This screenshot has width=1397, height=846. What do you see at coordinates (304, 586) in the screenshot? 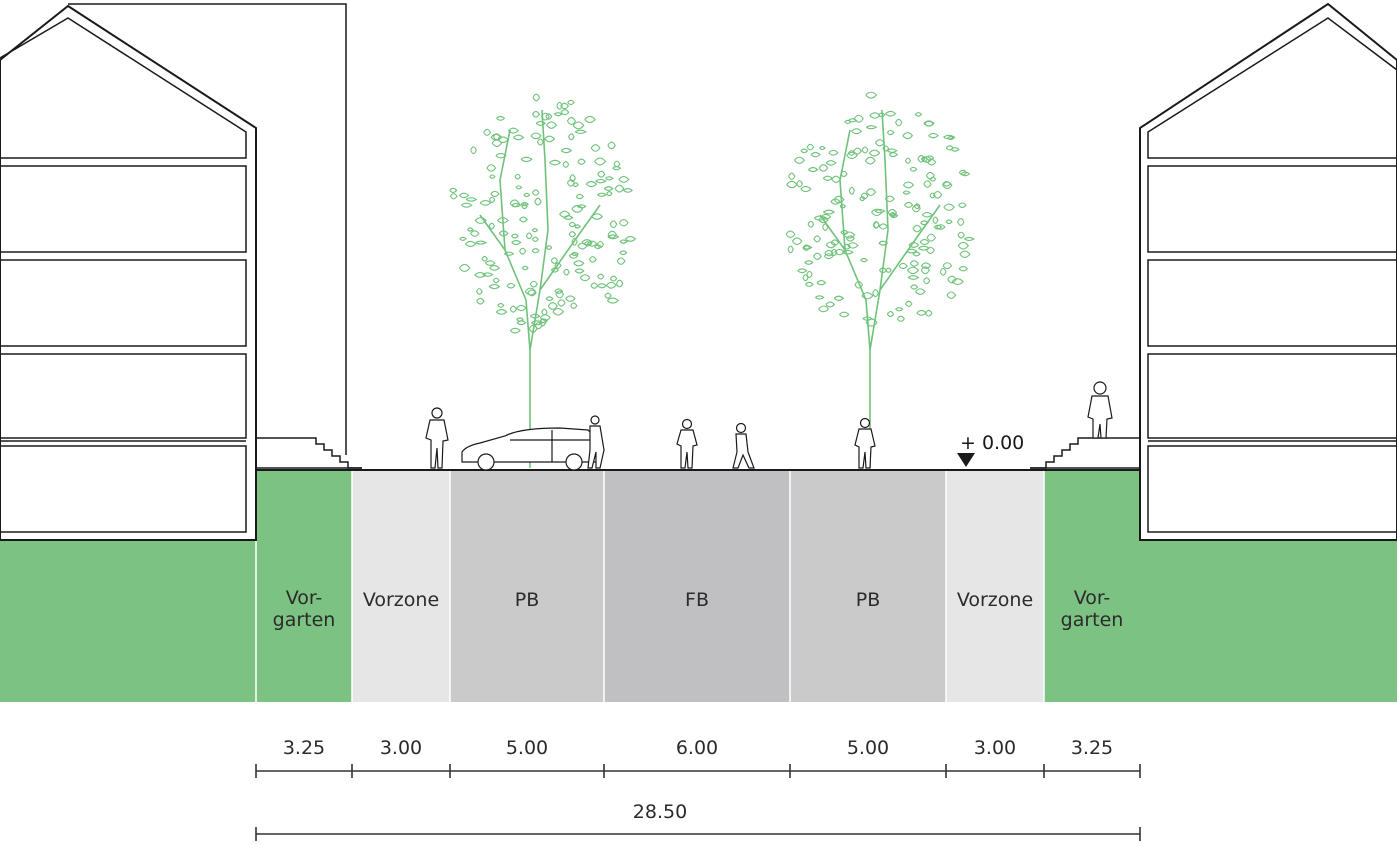
I see `zone-vorgarten-left` at bounding box center [304, 586].